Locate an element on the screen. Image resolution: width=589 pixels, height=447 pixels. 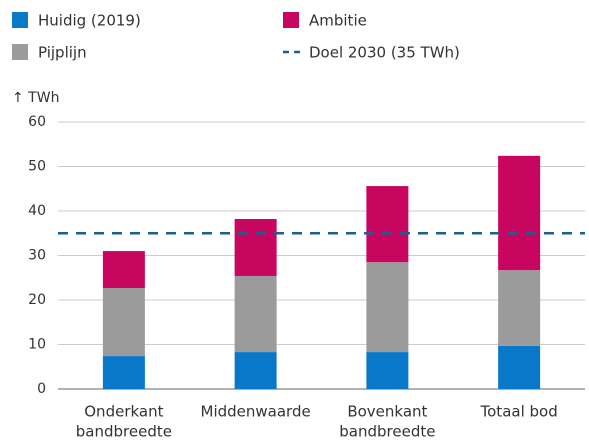
legend-label: Pijplijn is located at coordinates (62, 53).